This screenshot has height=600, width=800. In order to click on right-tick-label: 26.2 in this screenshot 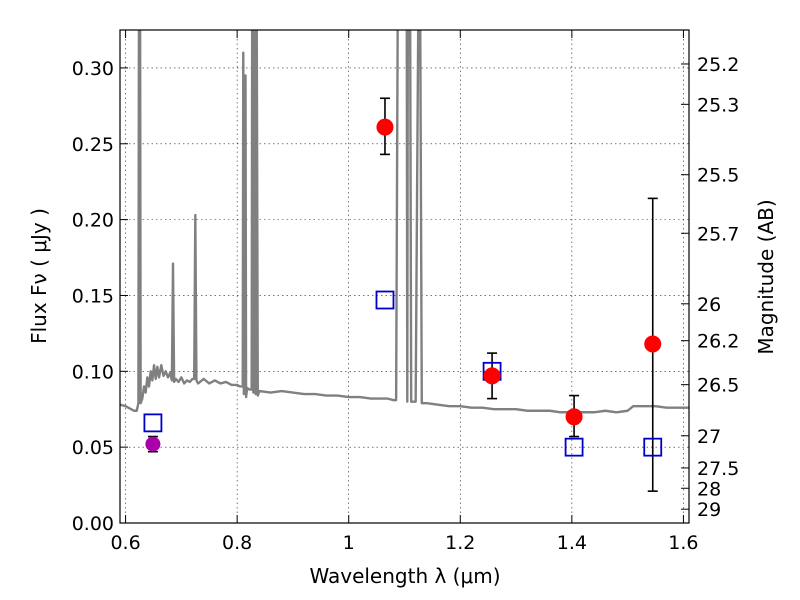, I will do `click(718, 342)`.